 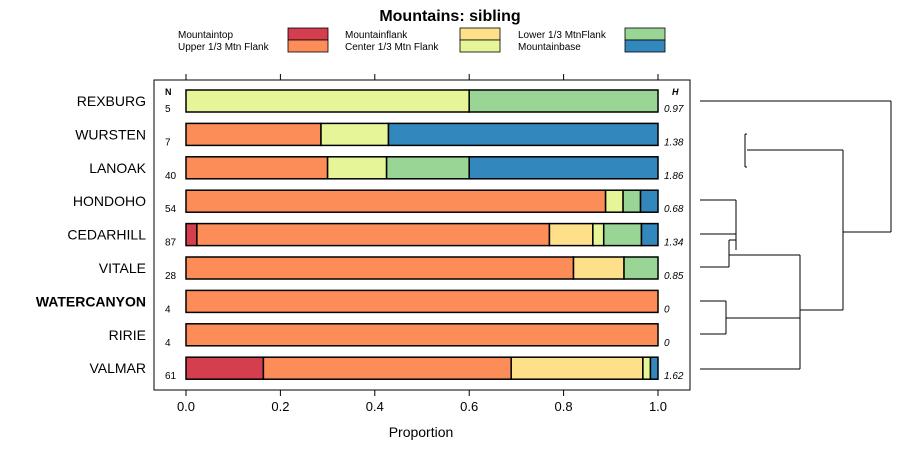 I want to click on bar-segment-cedarhill-mountainbase, so click(x=649, y=234).